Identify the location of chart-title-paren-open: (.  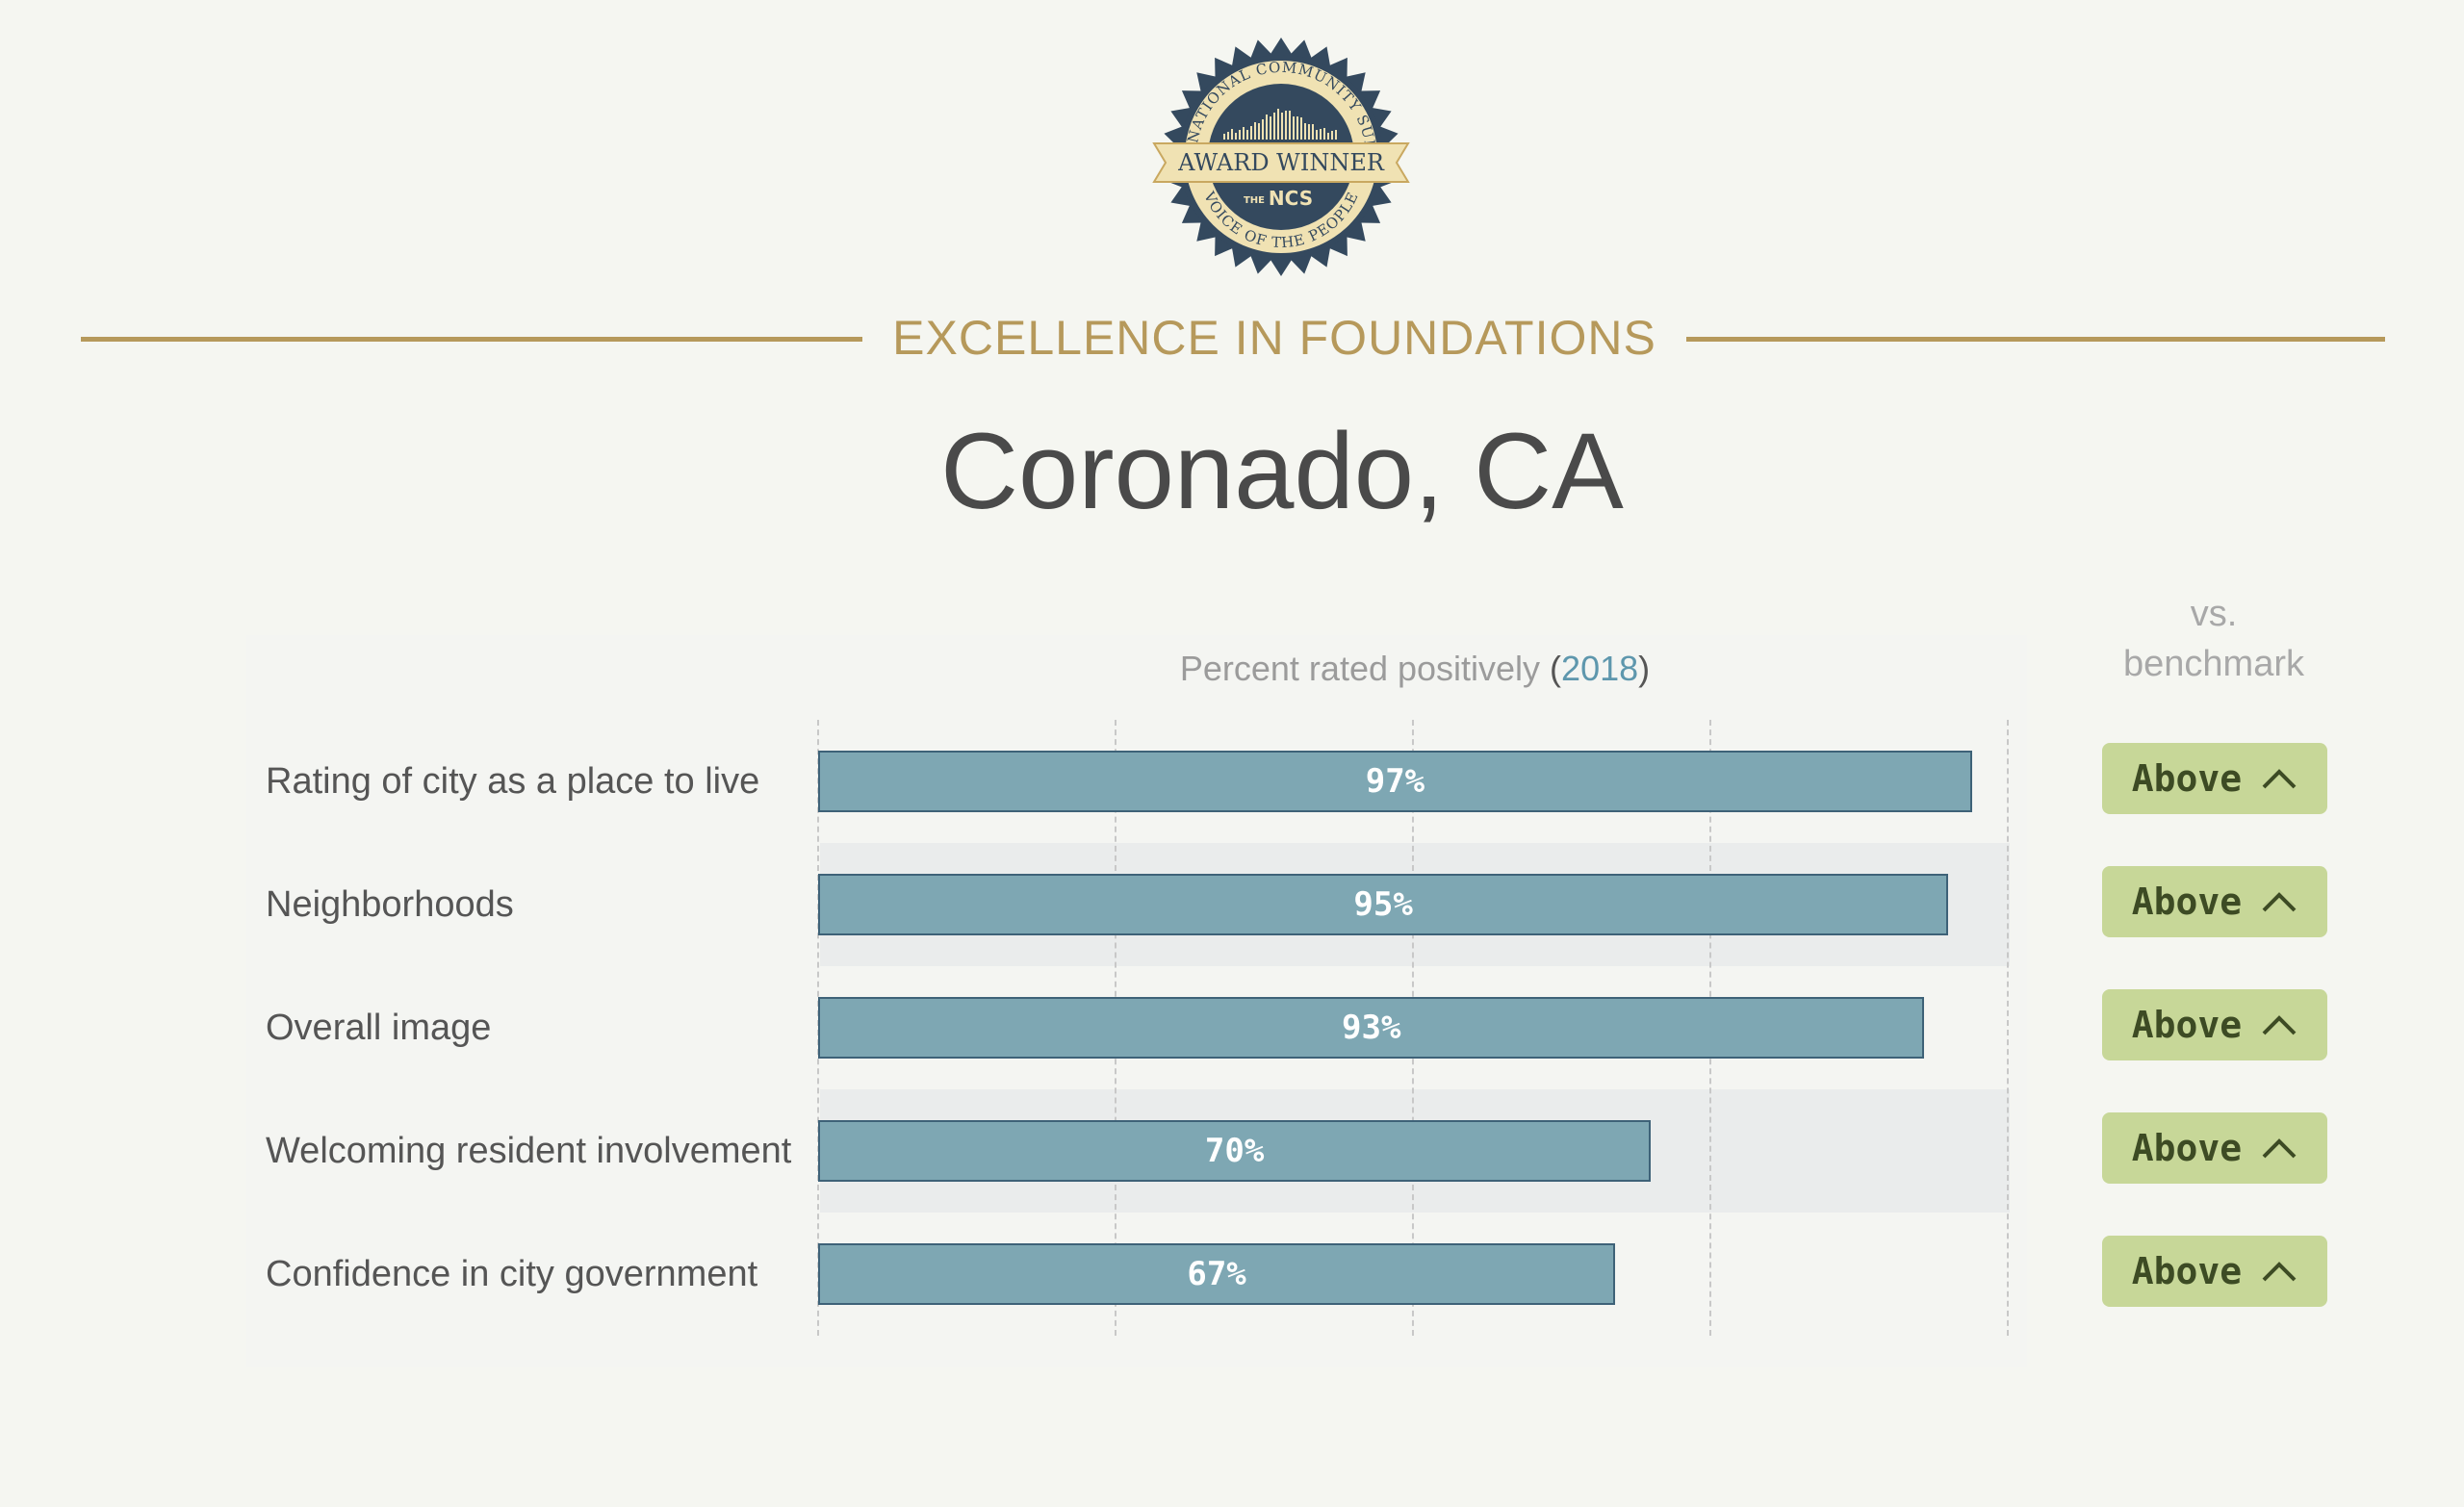
(1556, 669).